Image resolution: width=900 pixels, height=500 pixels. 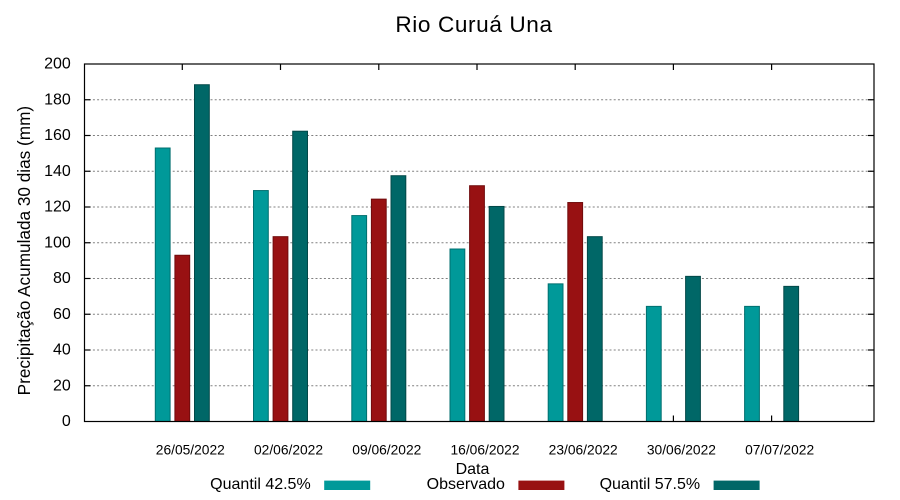 I want to click on svg-text: 26/05/2022, so click(x=190, y=450).